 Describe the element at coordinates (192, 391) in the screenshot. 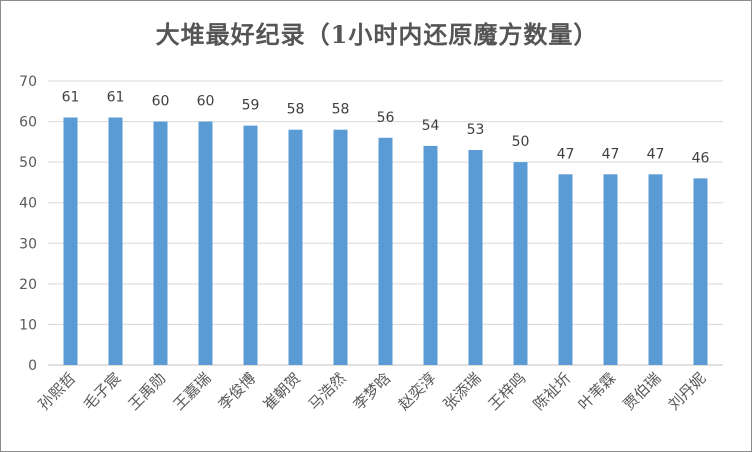

I see `category-label: 王嘉瑞` at that location.